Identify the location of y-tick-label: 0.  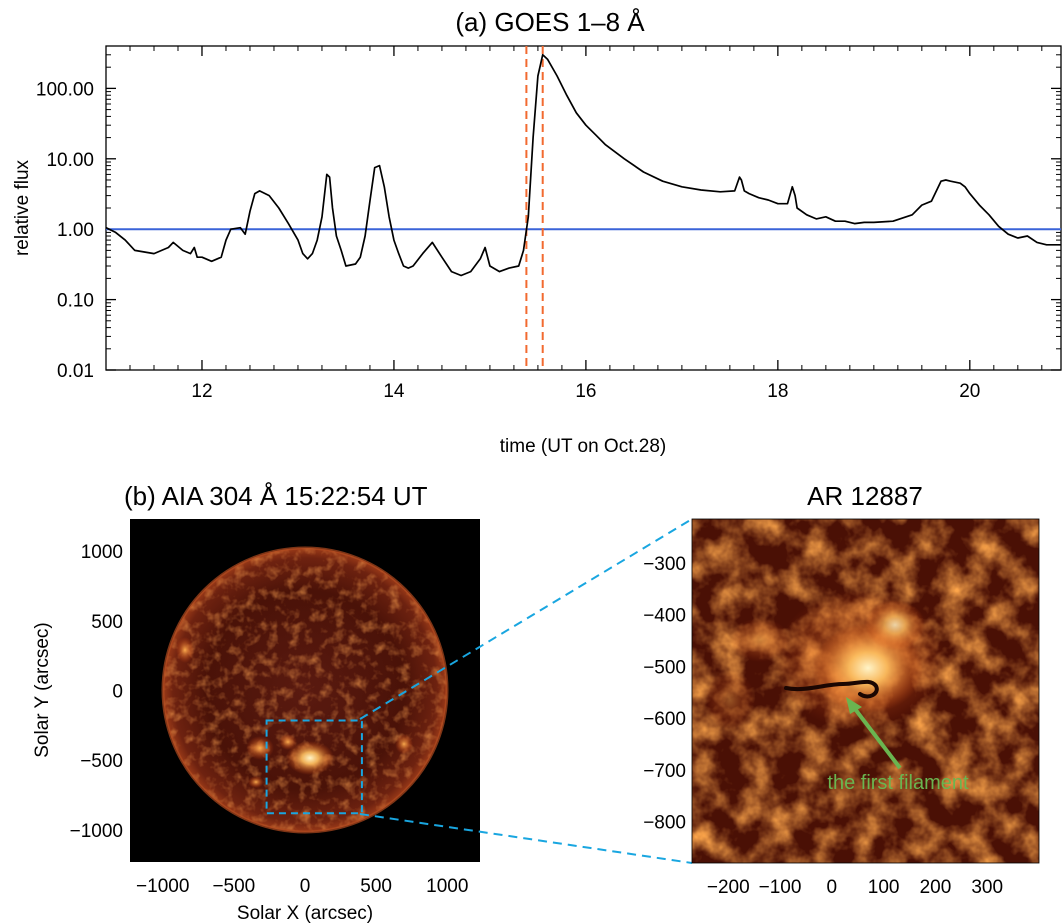
(117, 692).